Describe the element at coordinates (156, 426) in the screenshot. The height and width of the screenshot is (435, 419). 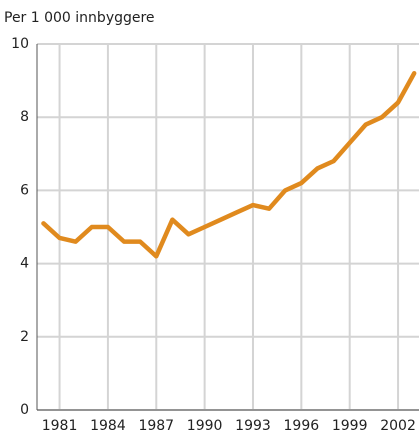
I see `x-tick-label: 1987` at that location.